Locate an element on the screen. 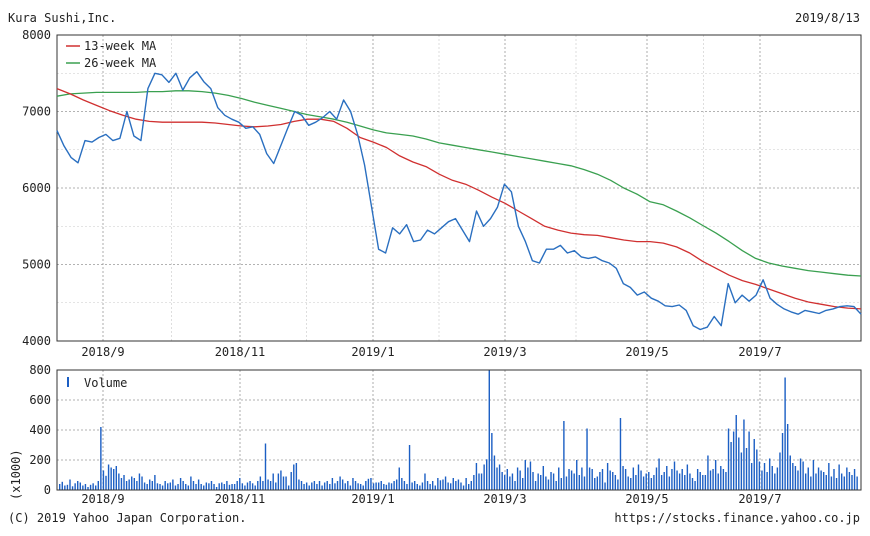 This screenshot has height=536, width=870. price-legend: 13-week MA 26-week MA is located at coordinates (111, 54).